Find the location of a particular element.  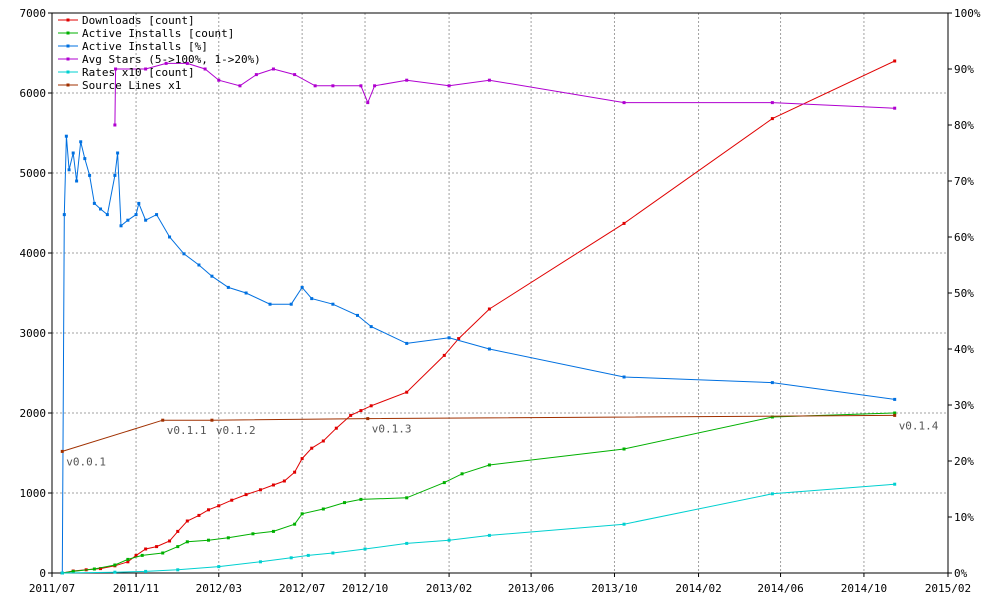

x-tick-label: 2014/02 is located at coordinates (698, 588).